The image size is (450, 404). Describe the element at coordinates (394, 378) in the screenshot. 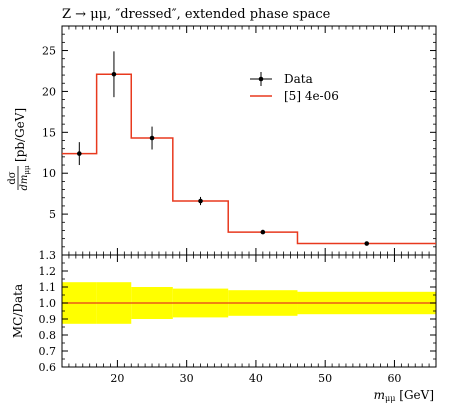

I see `x-tick-label: 60` at that location.